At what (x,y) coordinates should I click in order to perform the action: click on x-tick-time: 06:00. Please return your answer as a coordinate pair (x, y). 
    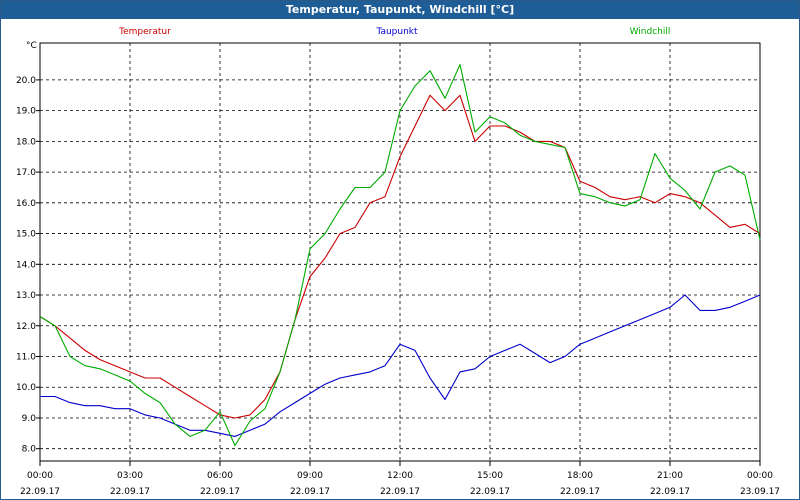
    Looking at the image, I should click on (220, 476).